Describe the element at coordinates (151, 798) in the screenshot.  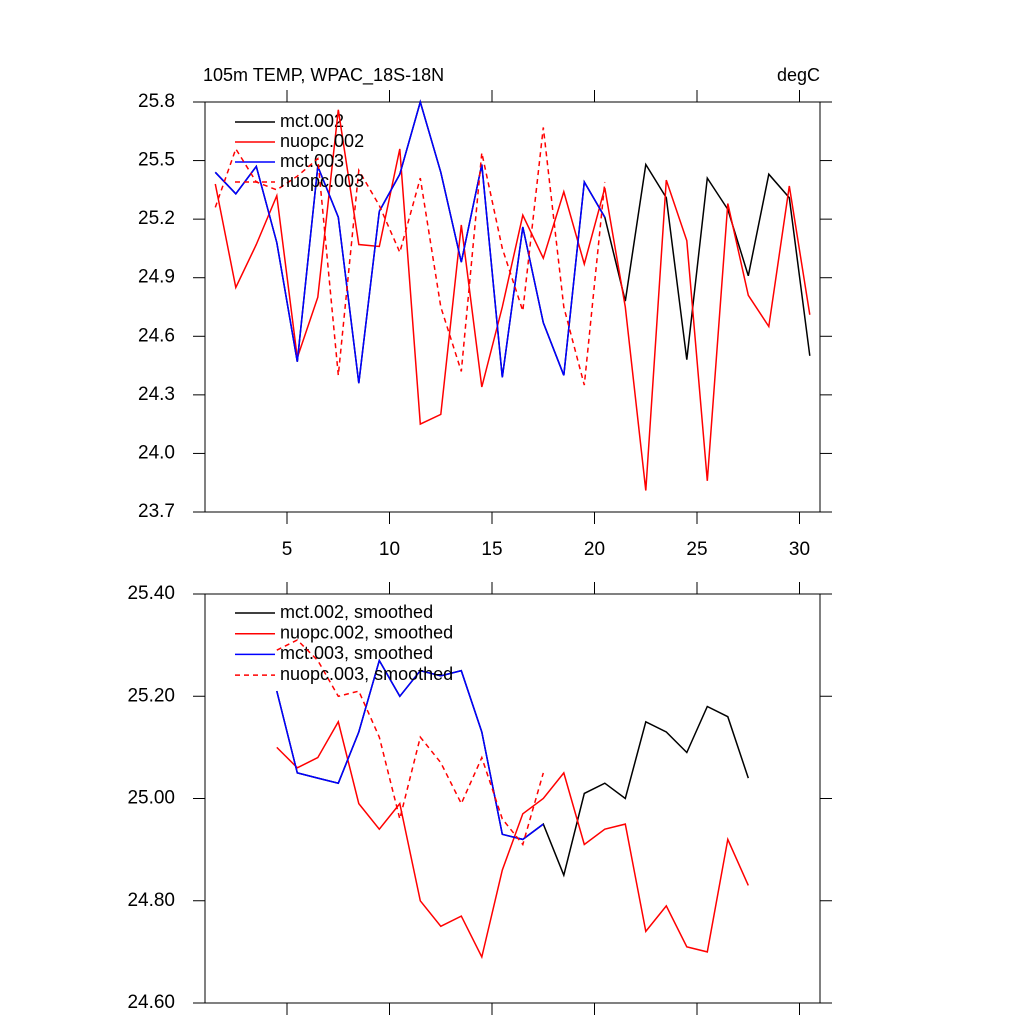
I see `y-tick-label: 25.00` at that location.